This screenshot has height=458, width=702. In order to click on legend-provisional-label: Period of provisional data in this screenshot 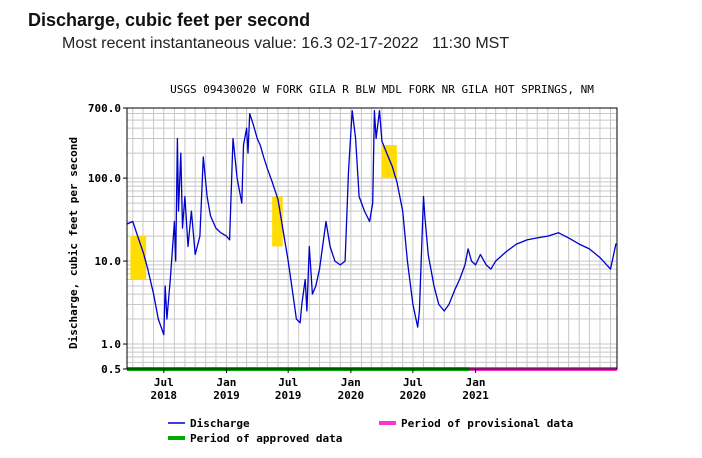, I will do `click(487, 423)`.